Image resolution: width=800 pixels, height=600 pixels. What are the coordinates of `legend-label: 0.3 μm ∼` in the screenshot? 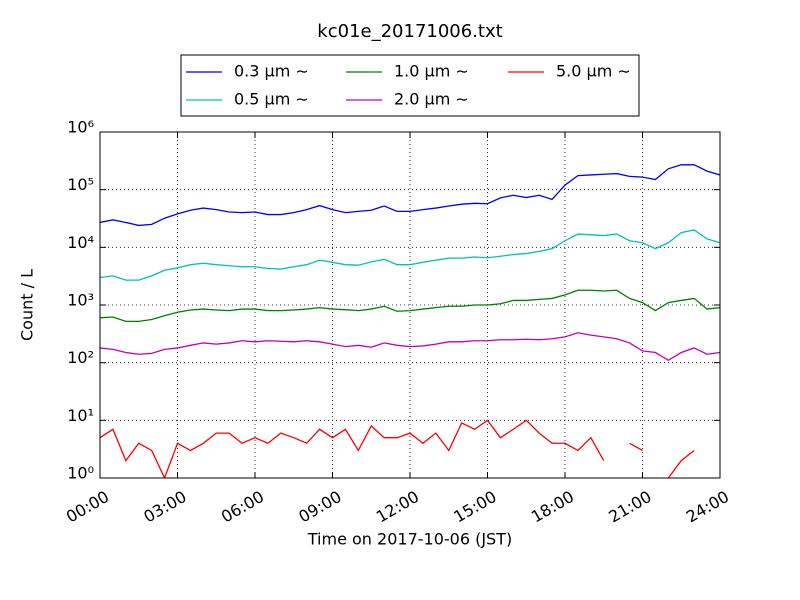 It's located at (271, 71).